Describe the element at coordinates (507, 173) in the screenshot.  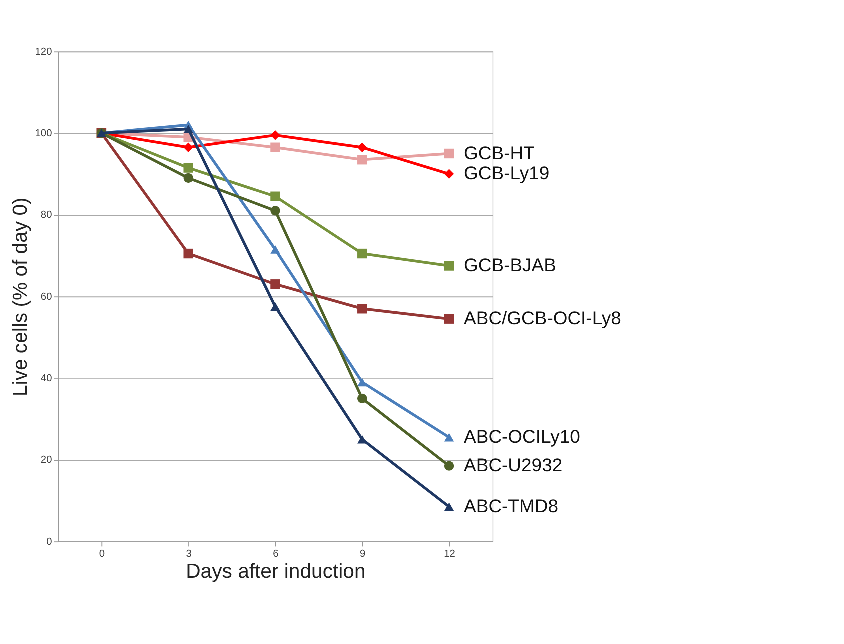
I see `series-label: GCB-Ly19` at that location.